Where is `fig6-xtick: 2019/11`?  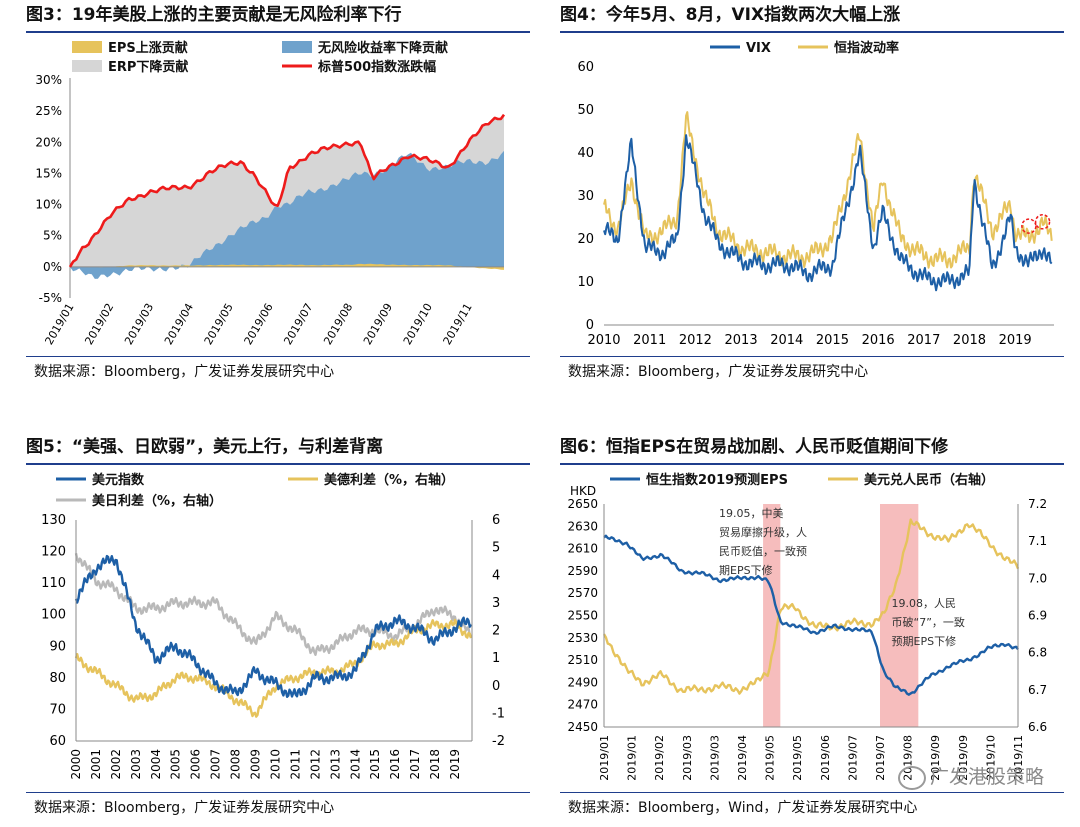 fig6-xtick: 2019/11 is located at coordinates (1018, 758).